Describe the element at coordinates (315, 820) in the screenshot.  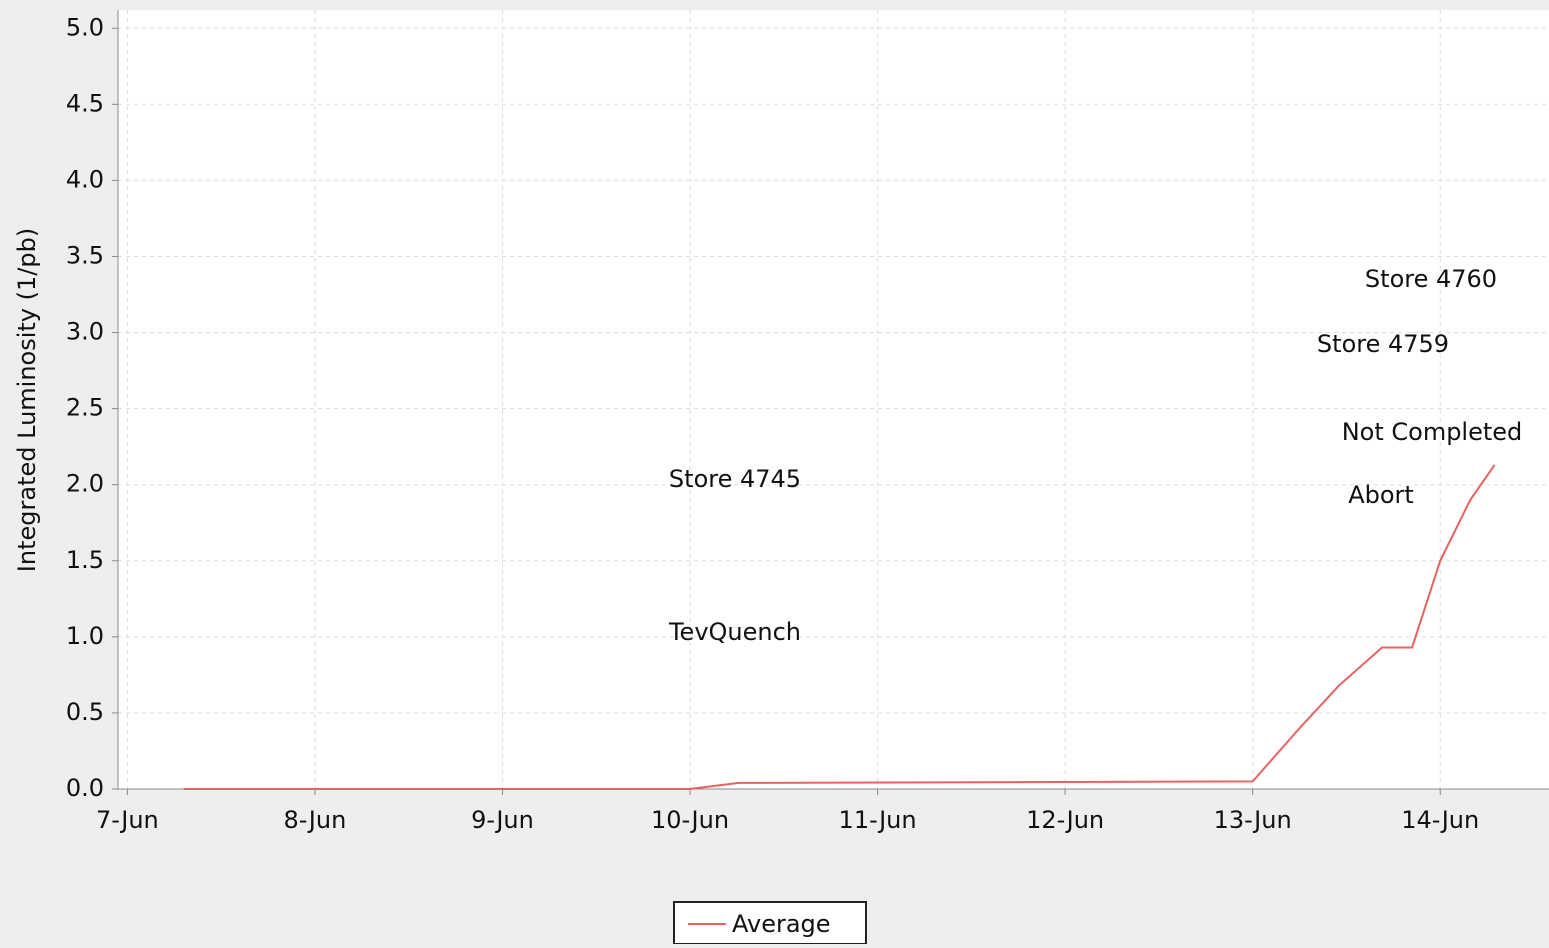
I see `x-tick-label: 8-Jun` at that location.